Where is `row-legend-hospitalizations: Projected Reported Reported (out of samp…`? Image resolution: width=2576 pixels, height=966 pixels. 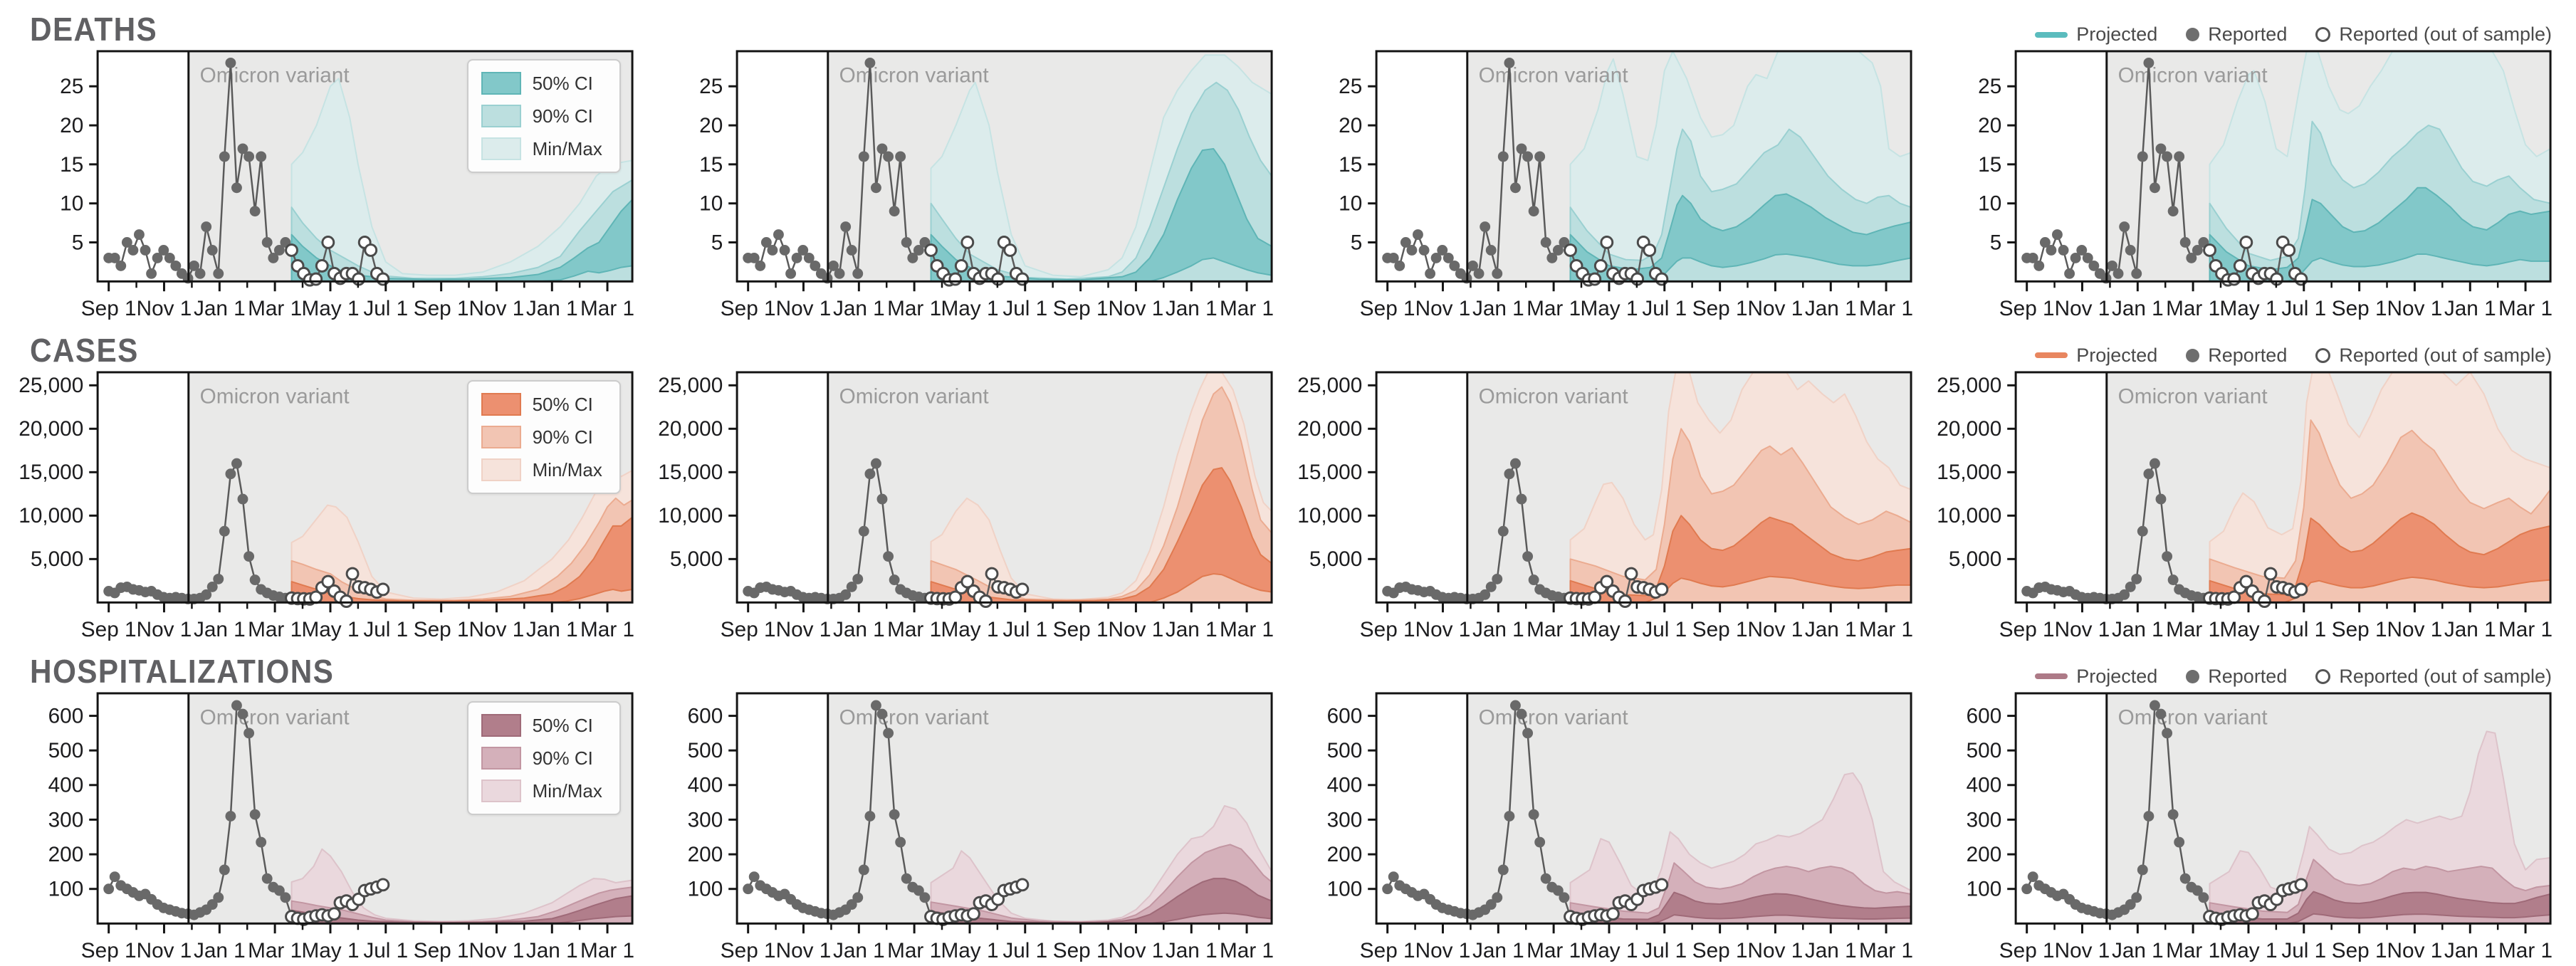 row-legend-hospitalizations: Projected Reported Reported (out of samp… is located at coordinates (2295, 677).